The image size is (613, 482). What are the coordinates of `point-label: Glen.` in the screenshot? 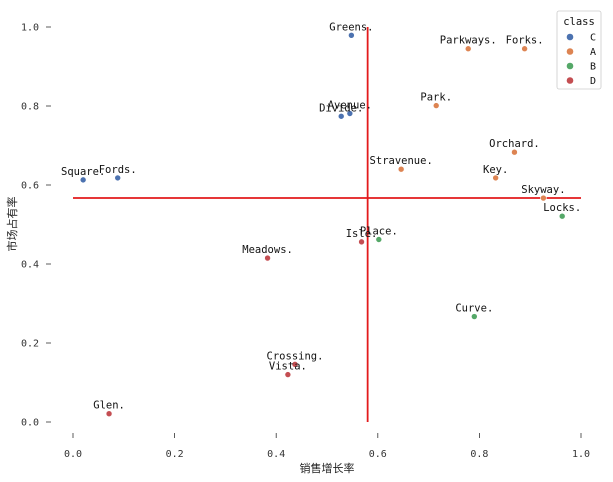 It's located at (109, 406).